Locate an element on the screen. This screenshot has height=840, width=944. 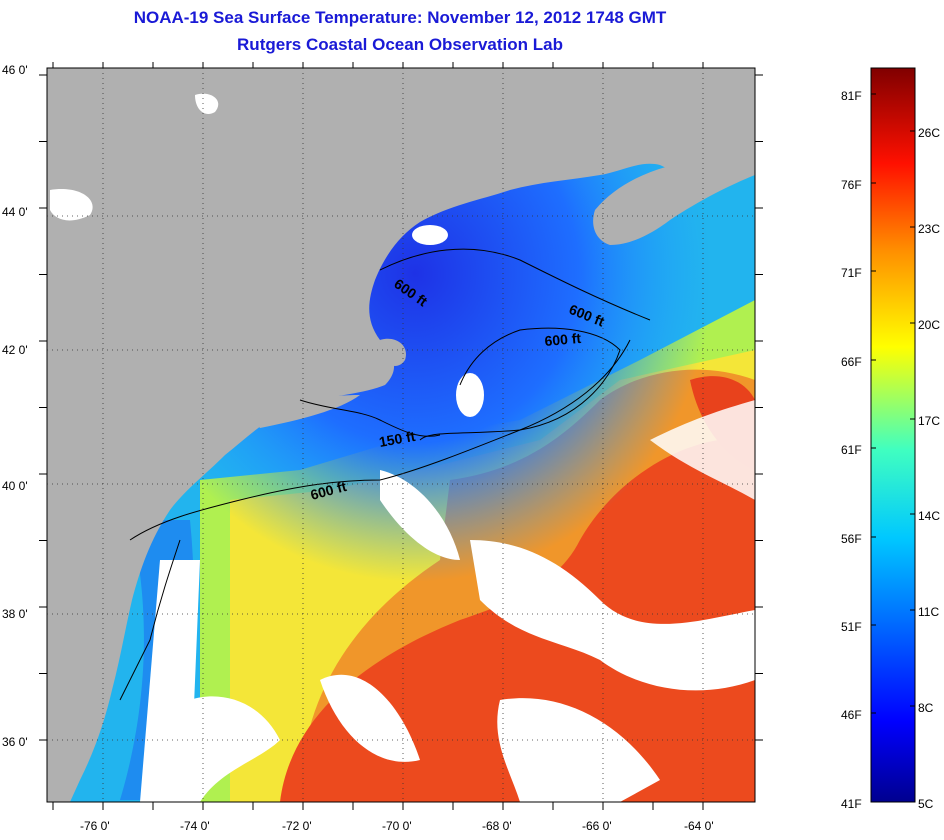
map-subtitle: Rutgers Coastal Ocean Observation Lab is located at coordinates (400, 44).